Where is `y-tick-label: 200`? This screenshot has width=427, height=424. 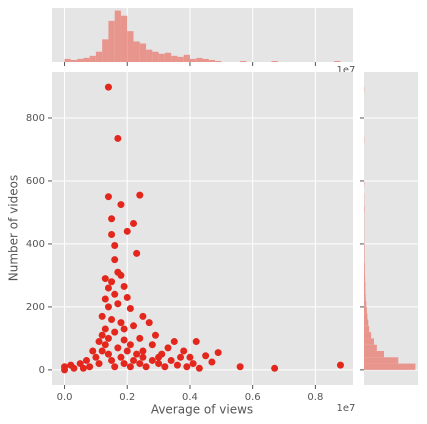
y-tick-label: 200 is located at coordinates (35, 307).